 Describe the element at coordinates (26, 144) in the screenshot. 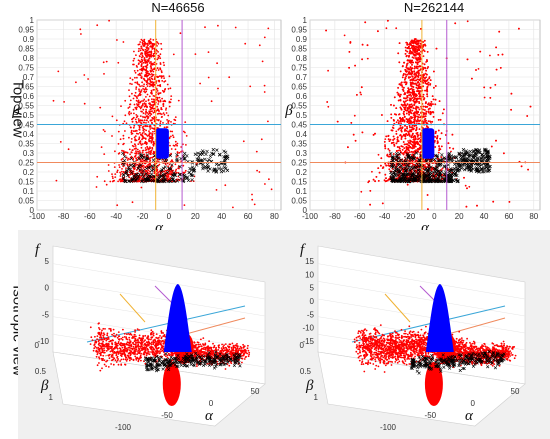

I see `y-tick-label: 0.35` at that location.